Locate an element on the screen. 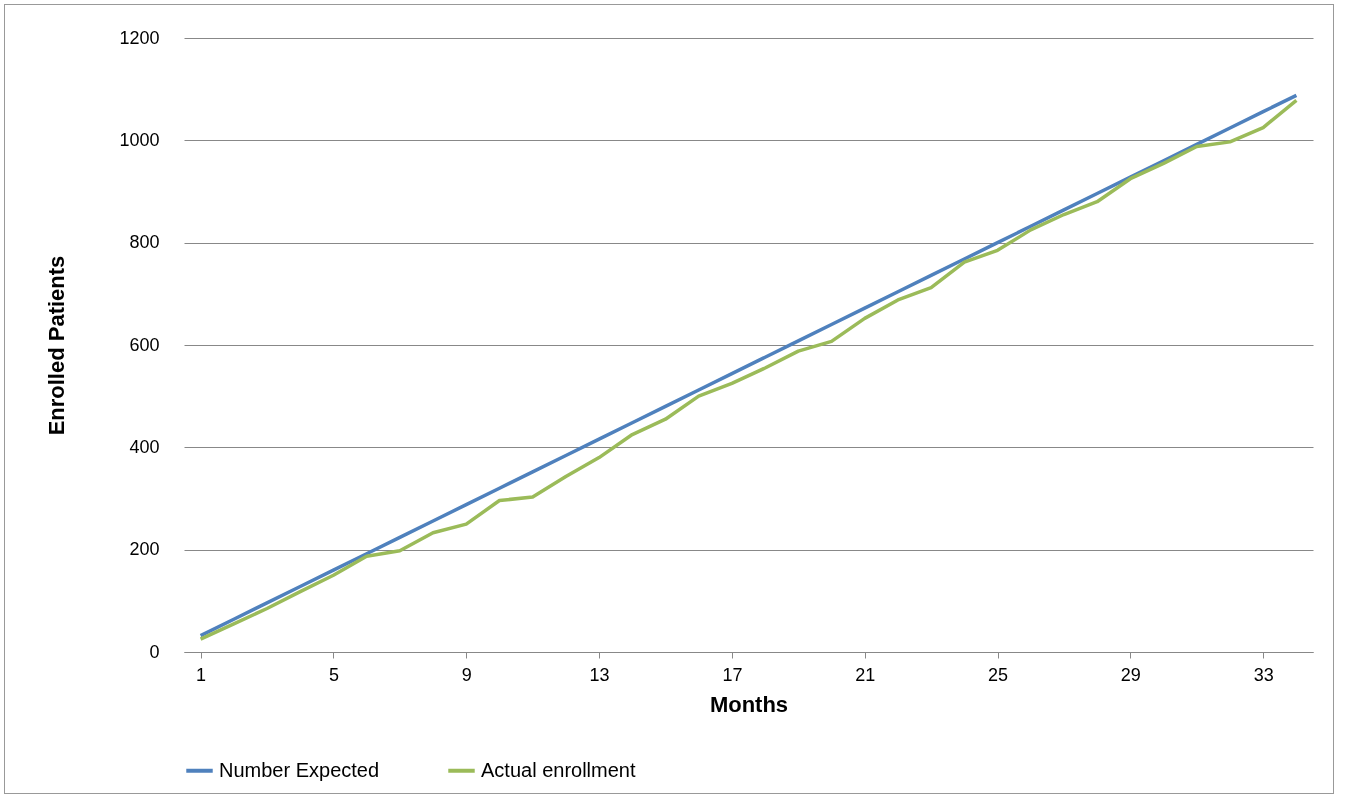  x-tick-label: 13 is located at coordinates (599, 674).